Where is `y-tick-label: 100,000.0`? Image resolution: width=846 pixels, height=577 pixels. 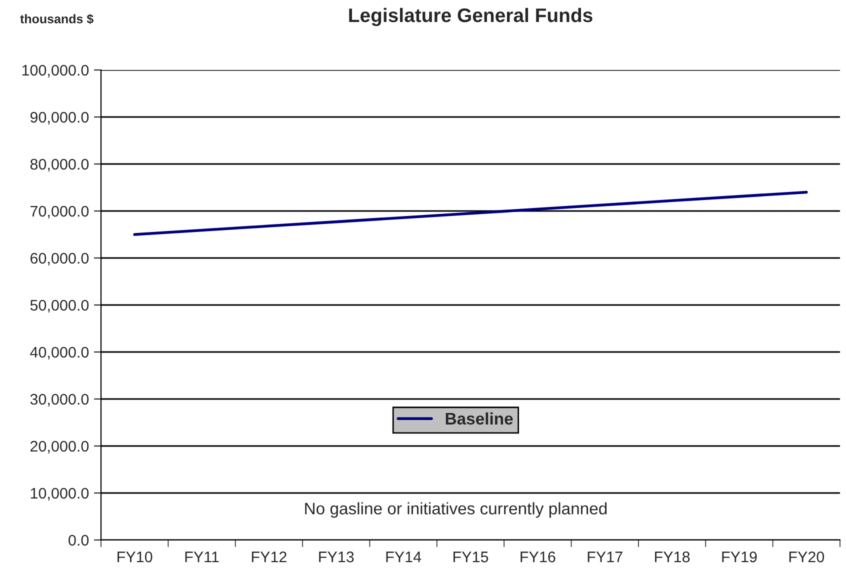
y-tick-label: 100,000.0 is located at coordinates (55, 71).